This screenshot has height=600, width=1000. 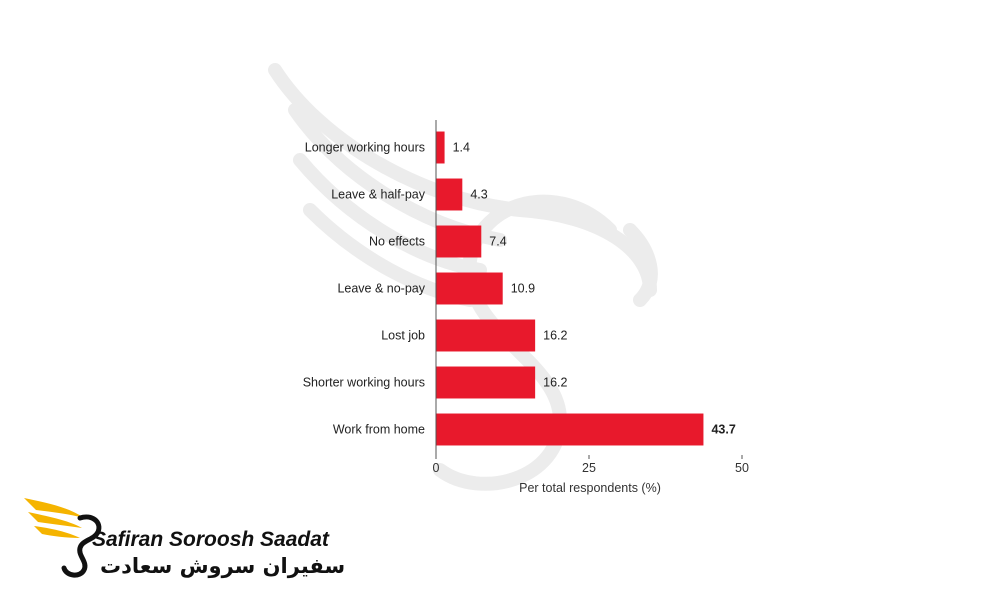 I want to click on value-label: 4.3, so click(x=478, y=195).